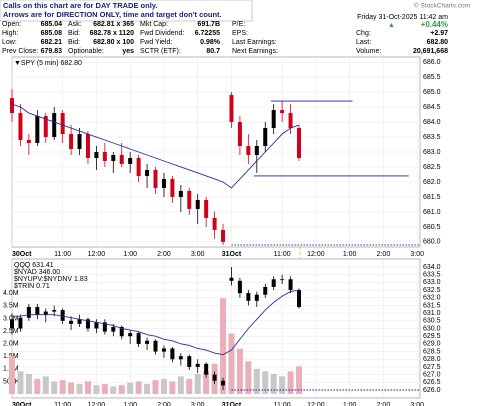 Image resolution: width=480 pixels, height=406 pixels. Describe the element at coordinates (52, 42) in the screenshot. I see `quote-value: 682.21` at that location.